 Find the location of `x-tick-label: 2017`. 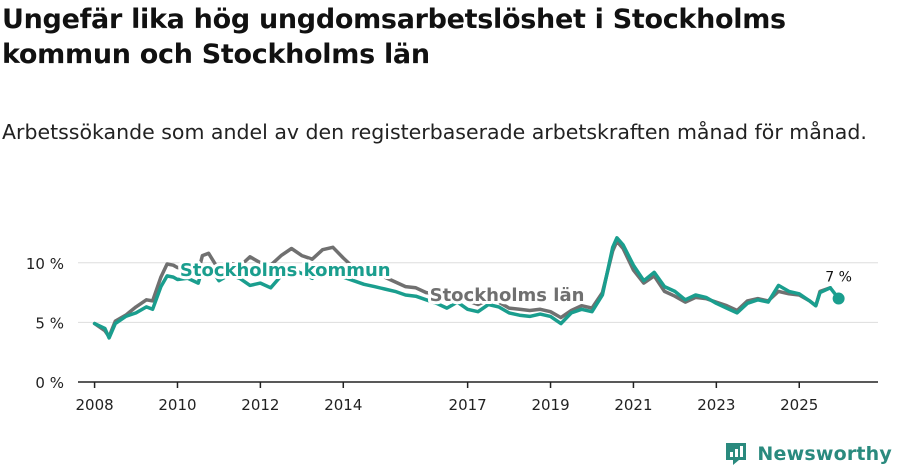

x-tick-label: 2017 is located at coordinates (468, 405).